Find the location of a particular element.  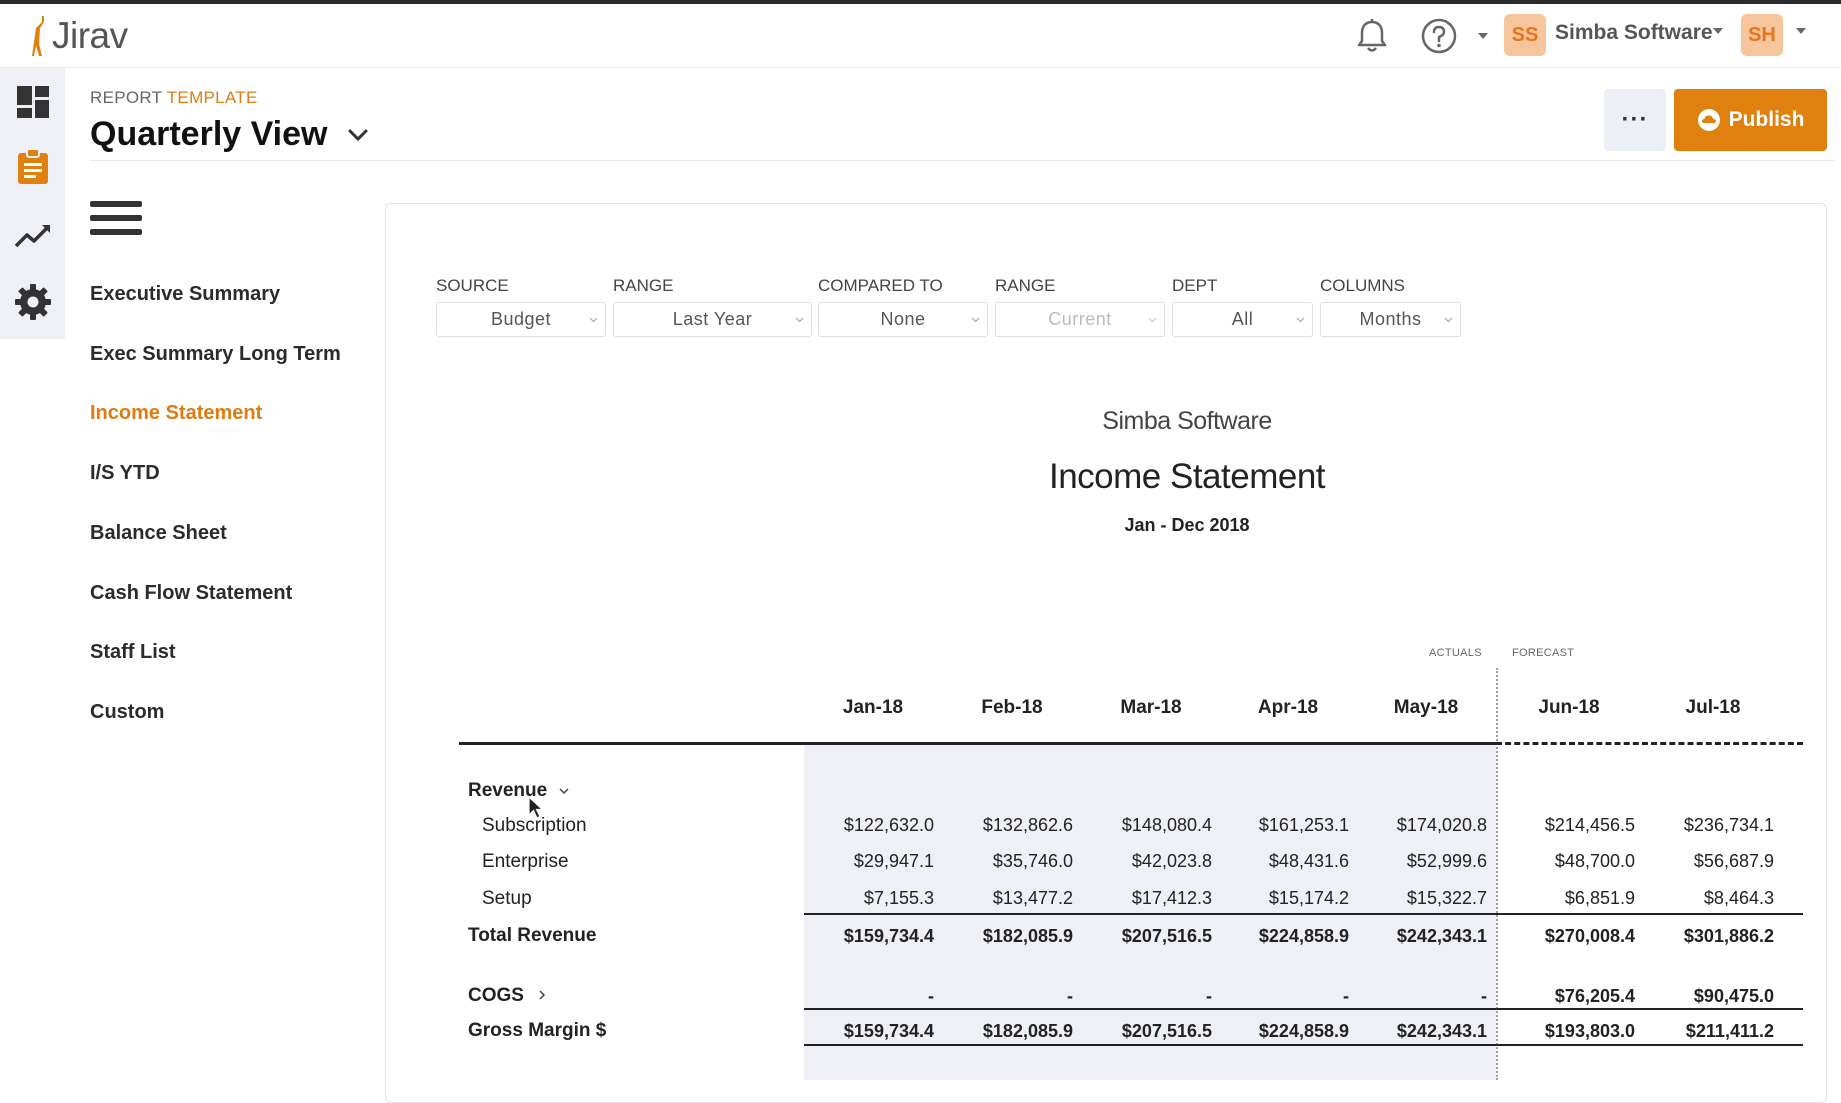

chevron-right-icon is located at coordinates (542, 995).